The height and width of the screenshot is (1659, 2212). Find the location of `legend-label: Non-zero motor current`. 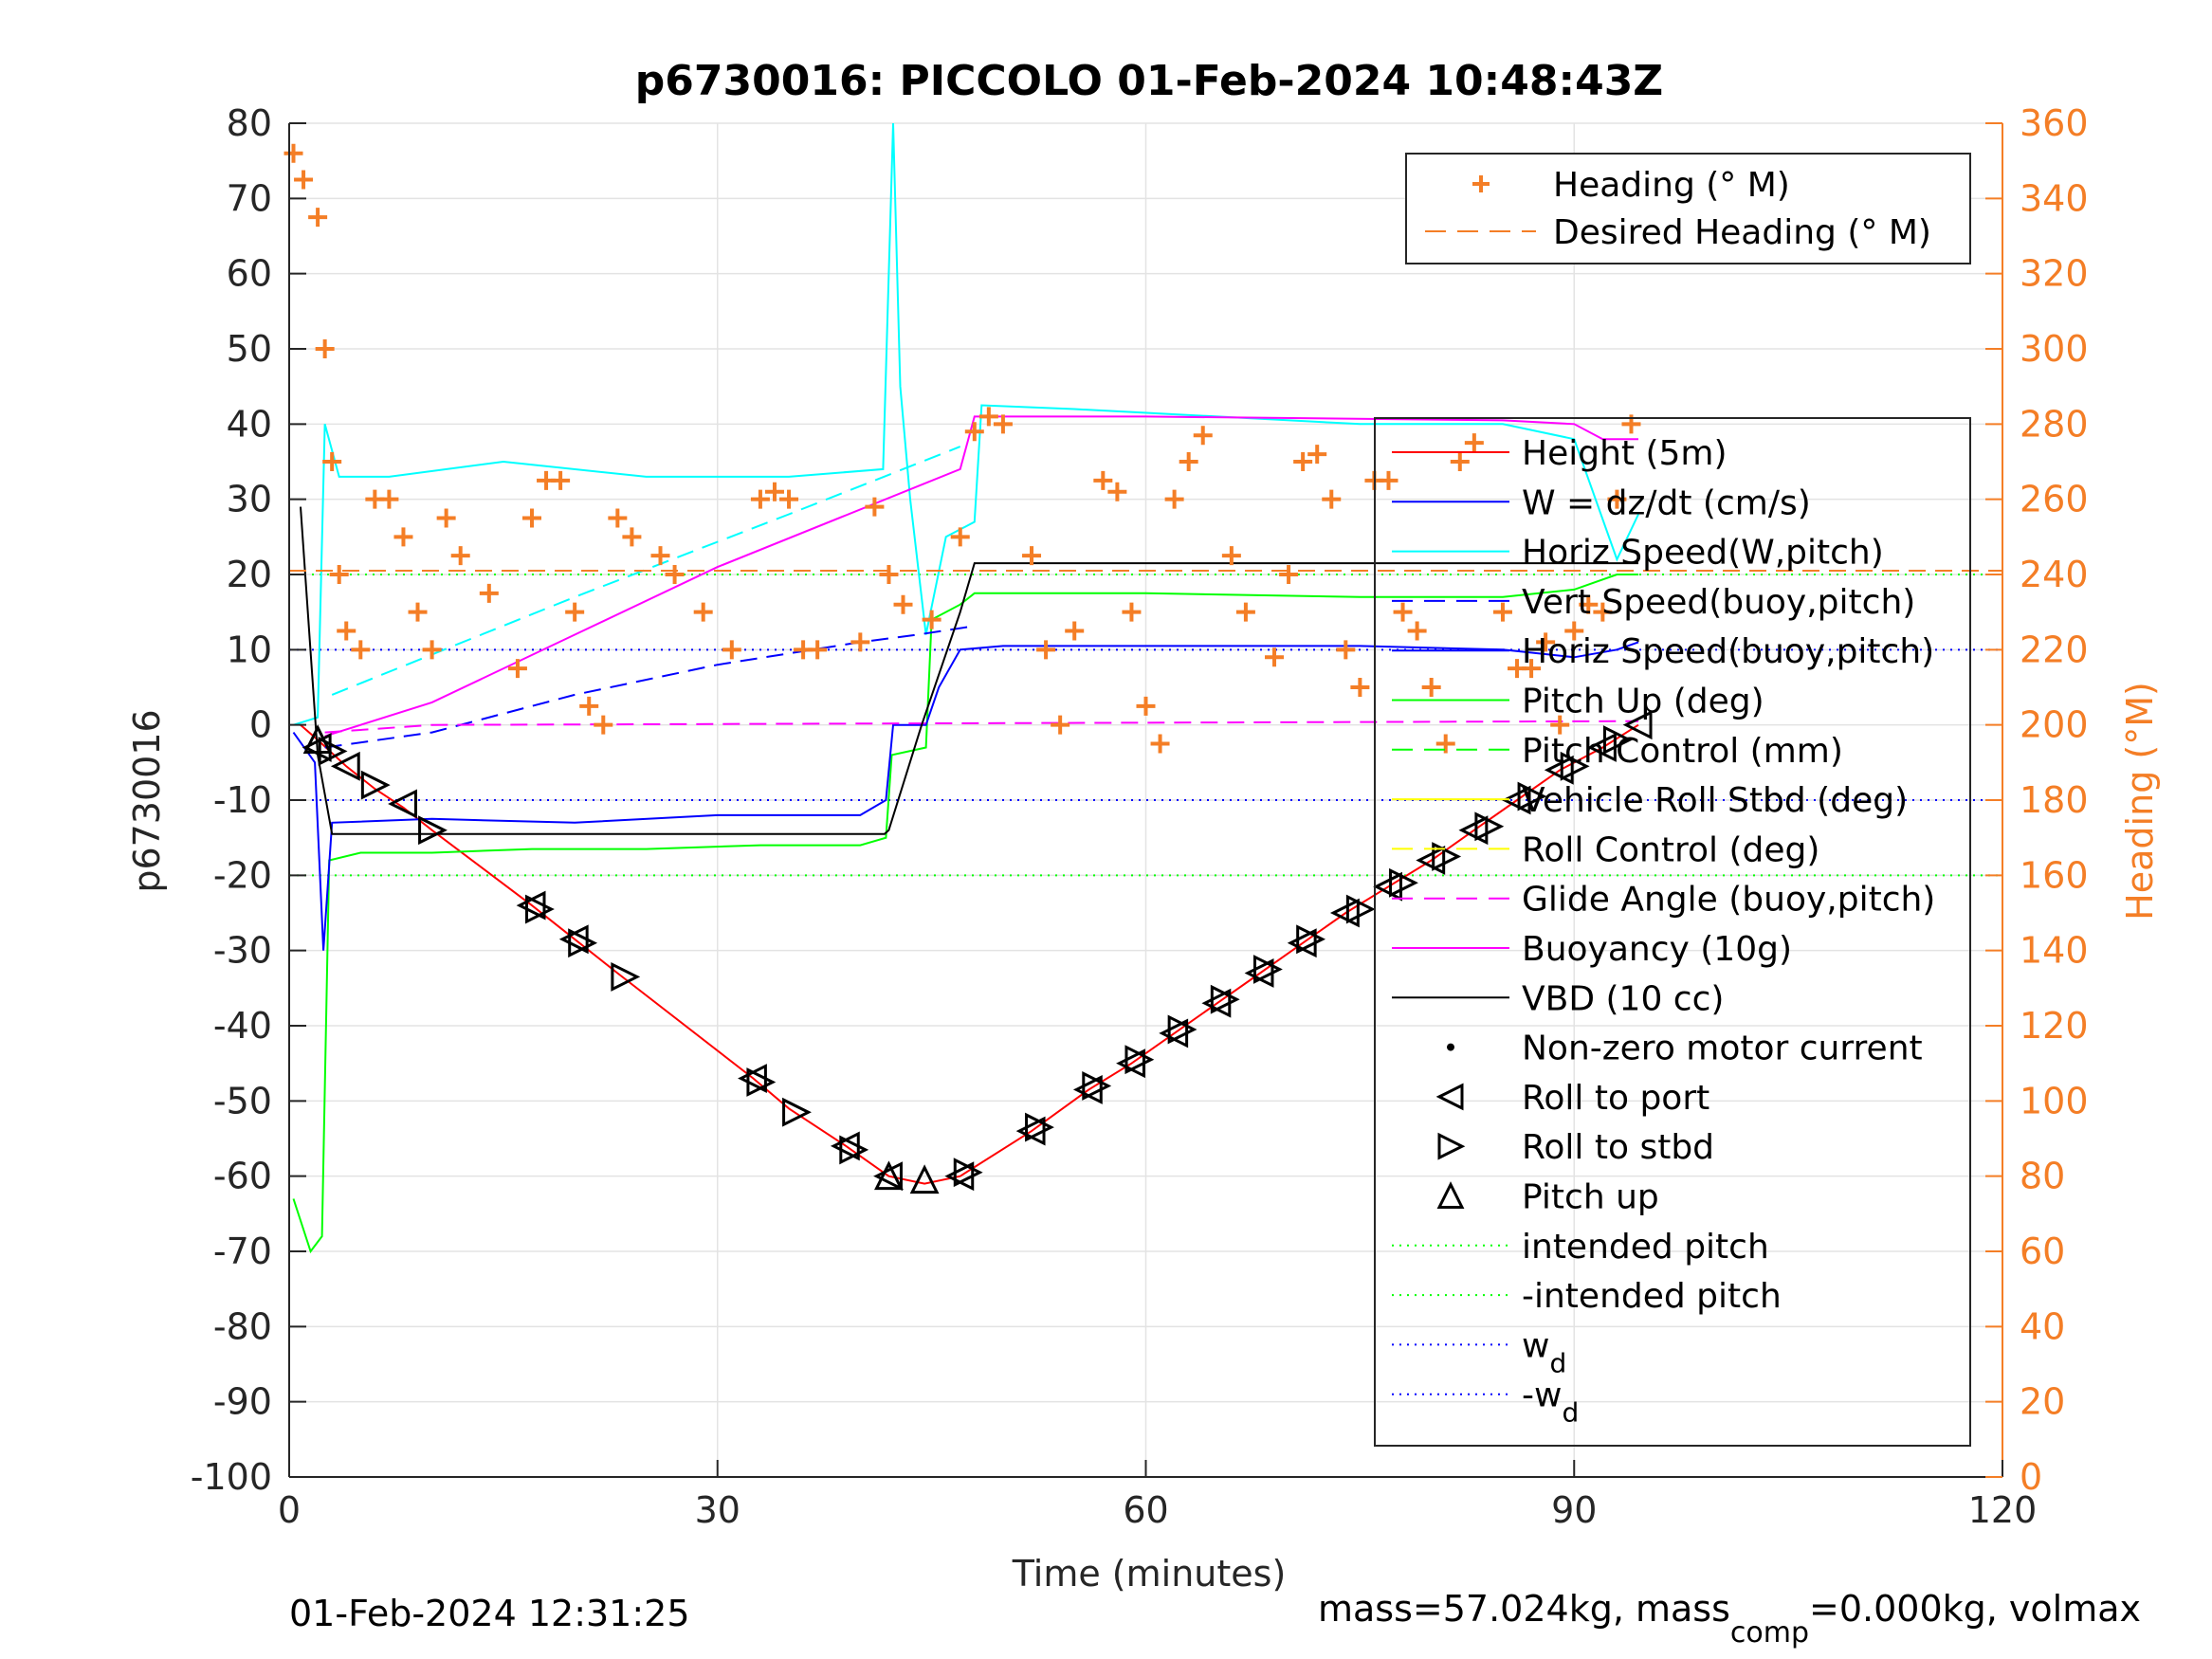

legend-label: Non-zero motor current is located at coordinates (1722, 1049).